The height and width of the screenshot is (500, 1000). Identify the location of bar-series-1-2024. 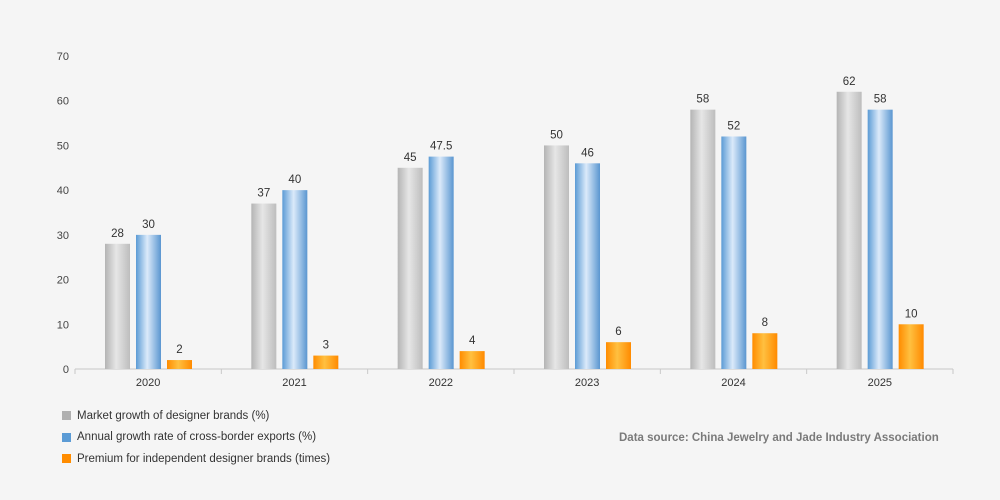
(703, 239).